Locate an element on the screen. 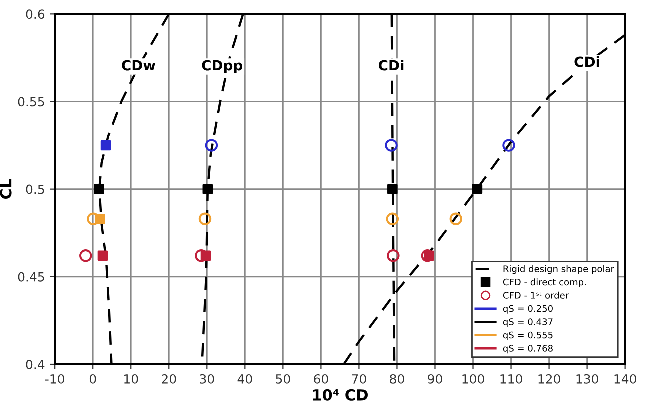  legend-label: CFD - direct comp. is located at coordinates (544, 283).